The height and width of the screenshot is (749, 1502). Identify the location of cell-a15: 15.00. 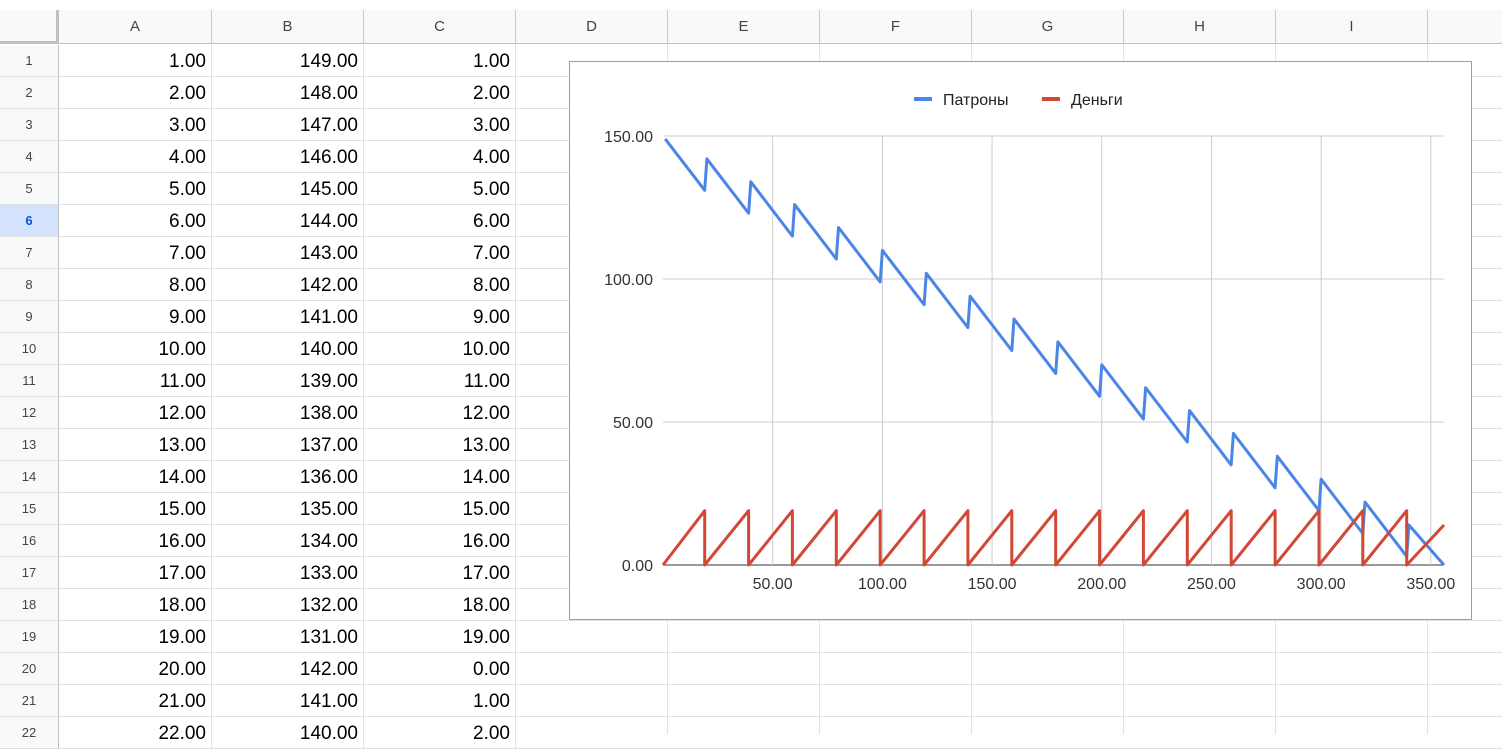
(135, 509).